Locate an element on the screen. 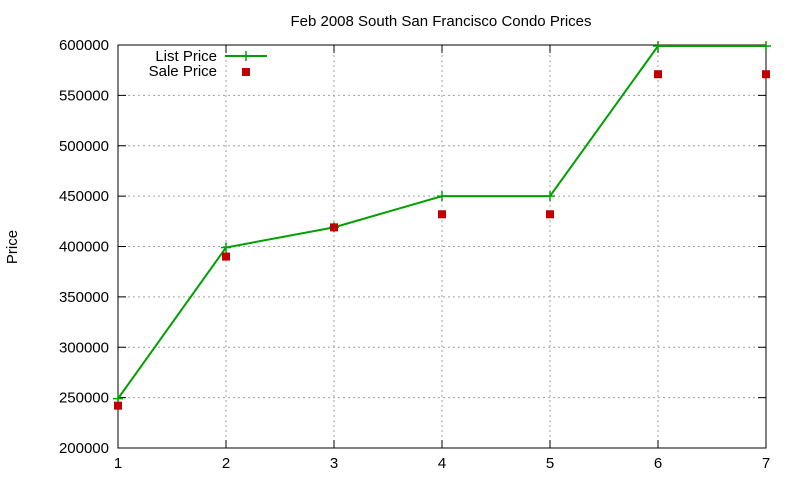 This screenshot has width=800, height=480. legend-label-sale-price: Sale Price is located at coordinates (183, 71).